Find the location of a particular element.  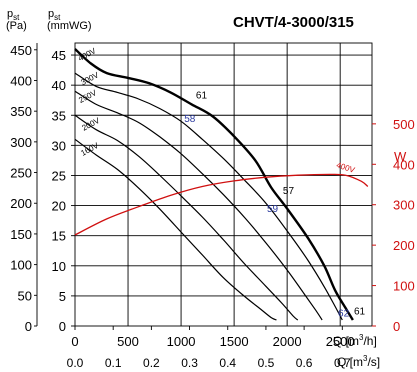

pressure-curve-label-200V: 200V is located at coordinates (90, 124).